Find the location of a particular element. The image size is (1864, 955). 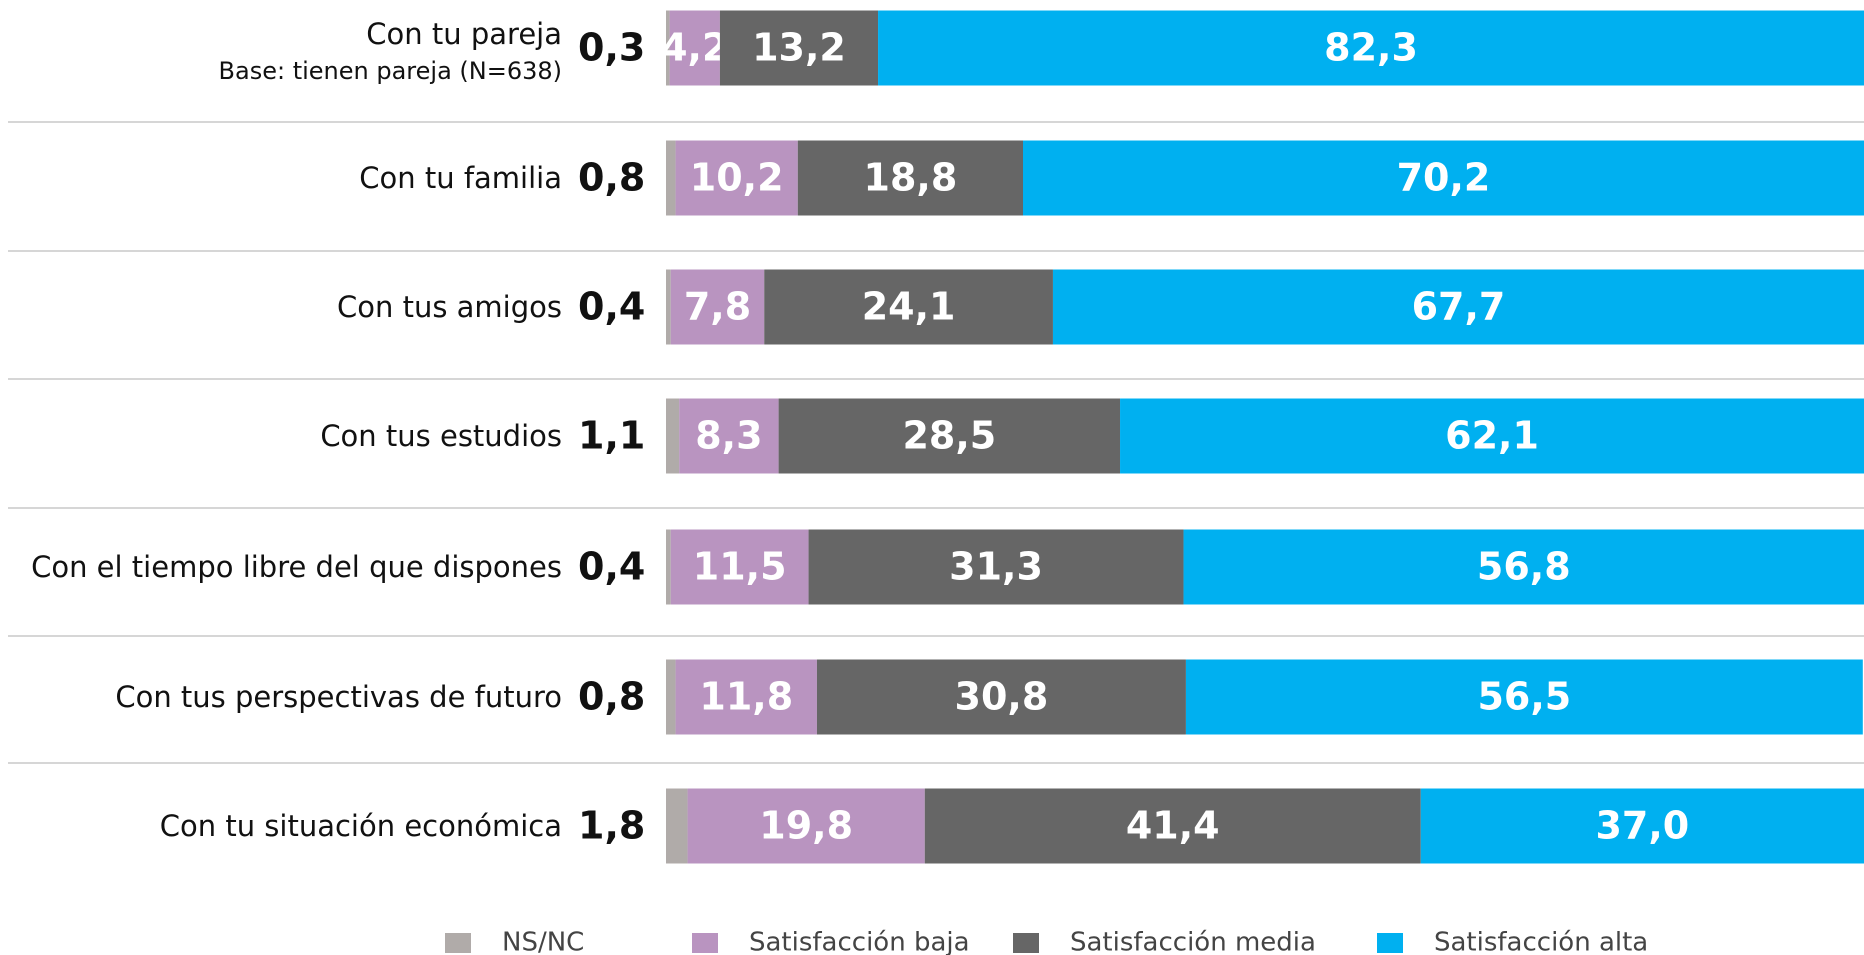

legend-label: Satisfacción baja is located at coordinates (859, 941).